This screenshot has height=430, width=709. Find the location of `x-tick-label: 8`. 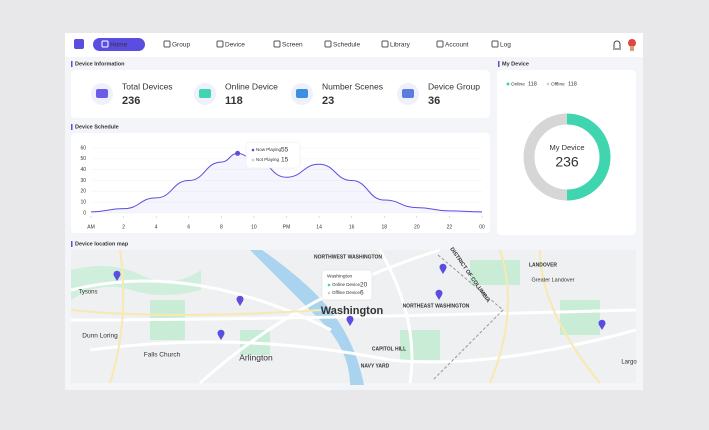

x-tick-label: 8 is located at coordinates (221, 227).